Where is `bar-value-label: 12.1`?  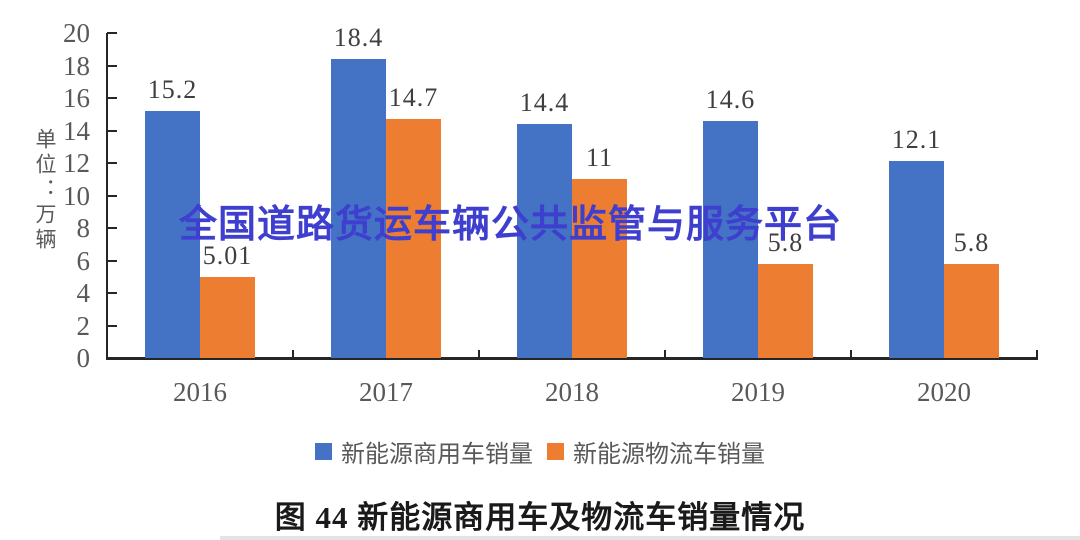 bar-value-label: 12.1 is located at coordinates (916, 140).